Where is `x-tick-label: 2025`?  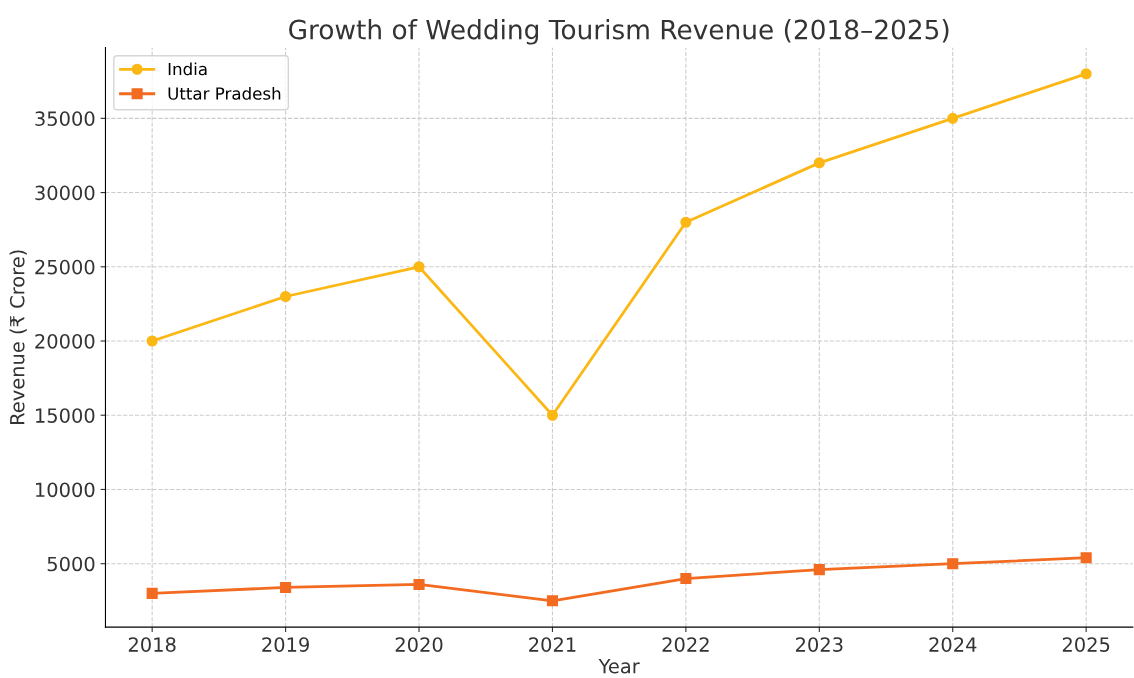 x-tick-label: 2025 is located at coordinates (1086, 644).